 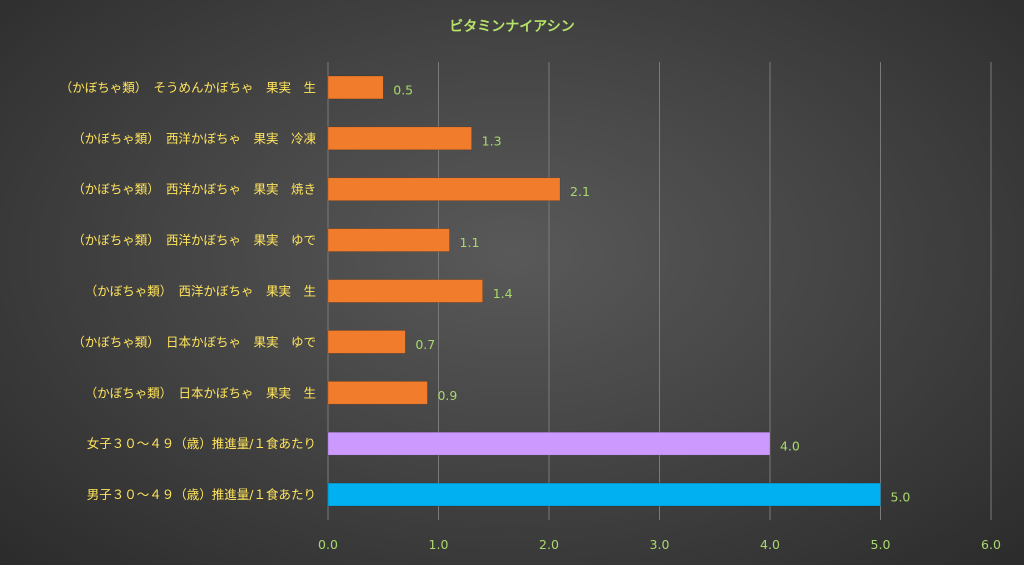 I want to click on data-label: 0.7, so click(x=425, y=344).